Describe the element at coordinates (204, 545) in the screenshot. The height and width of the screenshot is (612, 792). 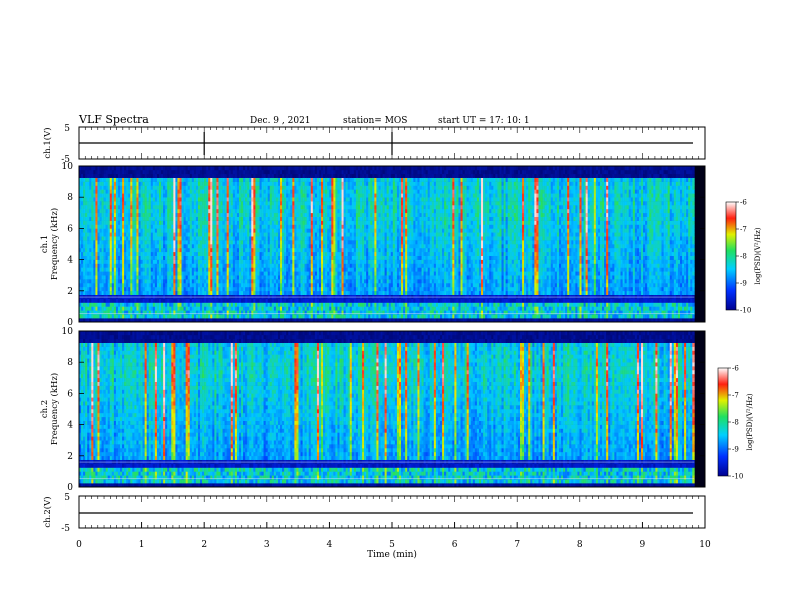
I see `x-tick-label: 2` at that location.